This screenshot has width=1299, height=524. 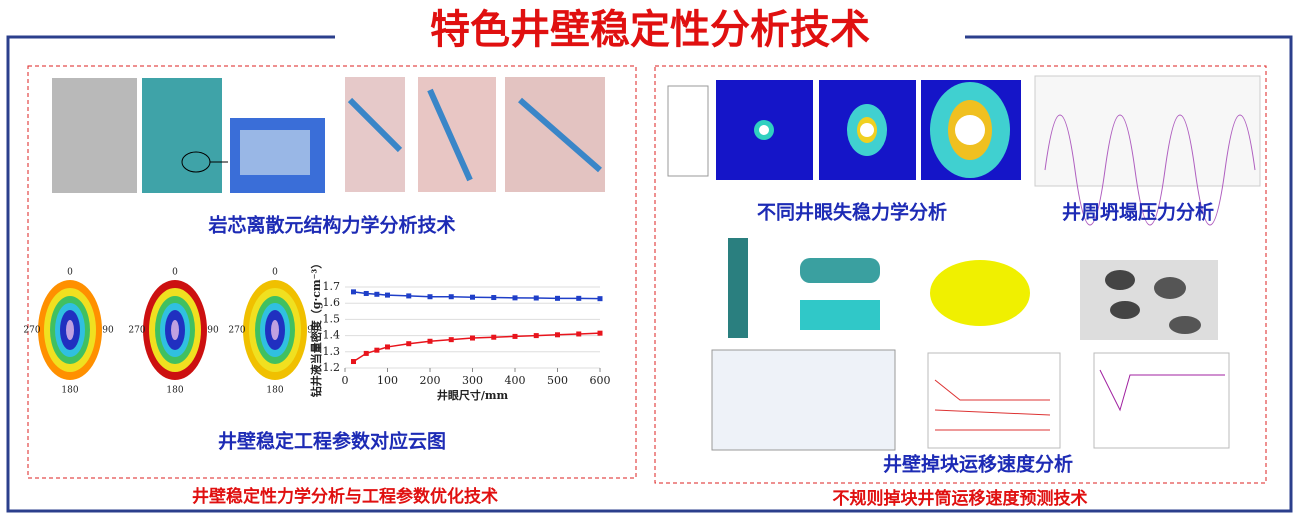 I want to click on caption: 不同井眼失稳力学分析, so click(x=852, y=212).